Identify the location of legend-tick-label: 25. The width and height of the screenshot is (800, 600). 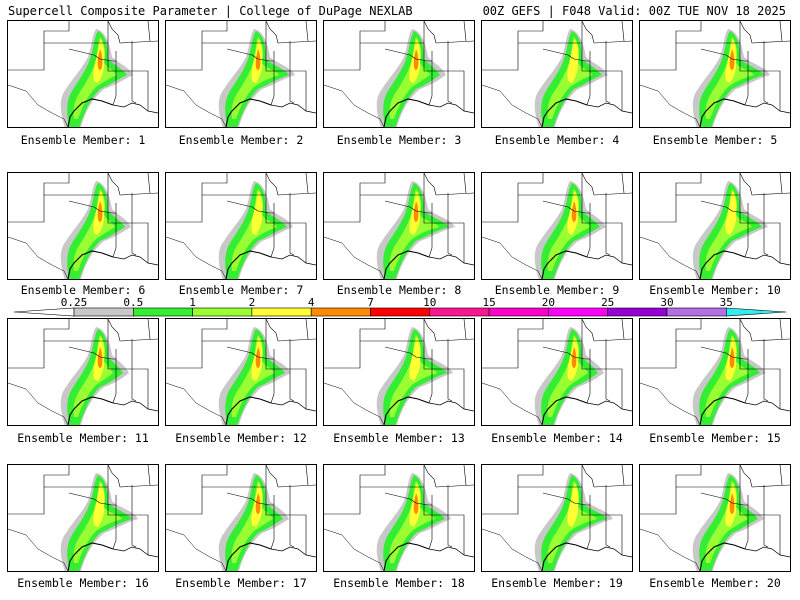
(607, 302).